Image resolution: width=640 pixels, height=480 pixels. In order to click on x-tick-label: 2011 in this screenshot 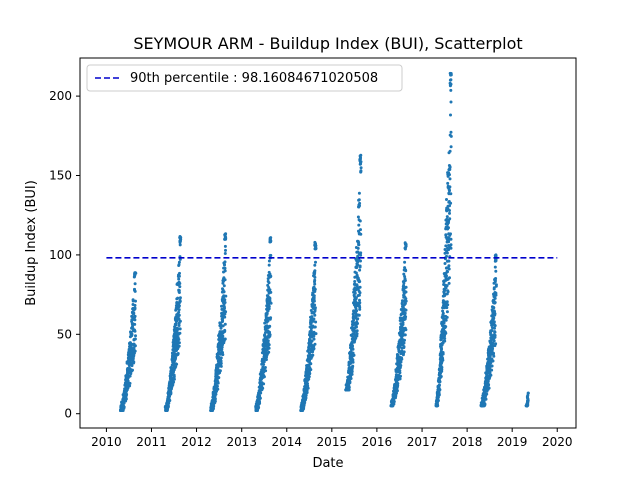, I will do `click(151, 442)`.